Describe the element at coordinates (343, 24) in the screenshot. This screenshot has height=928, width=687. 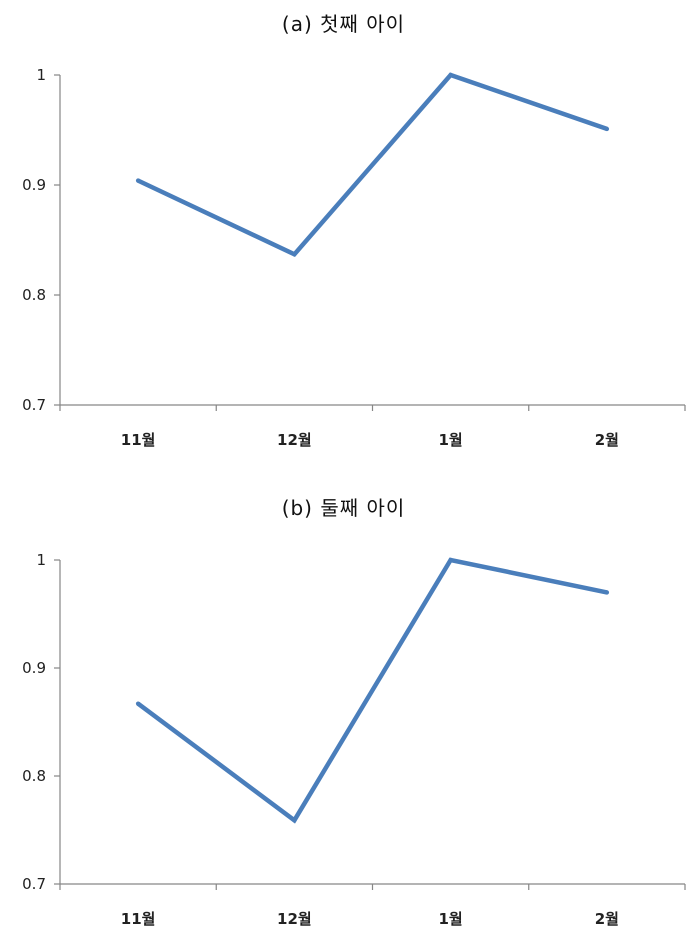
I see `chart-title-first-child: (a) 첫째 아이` at that location.